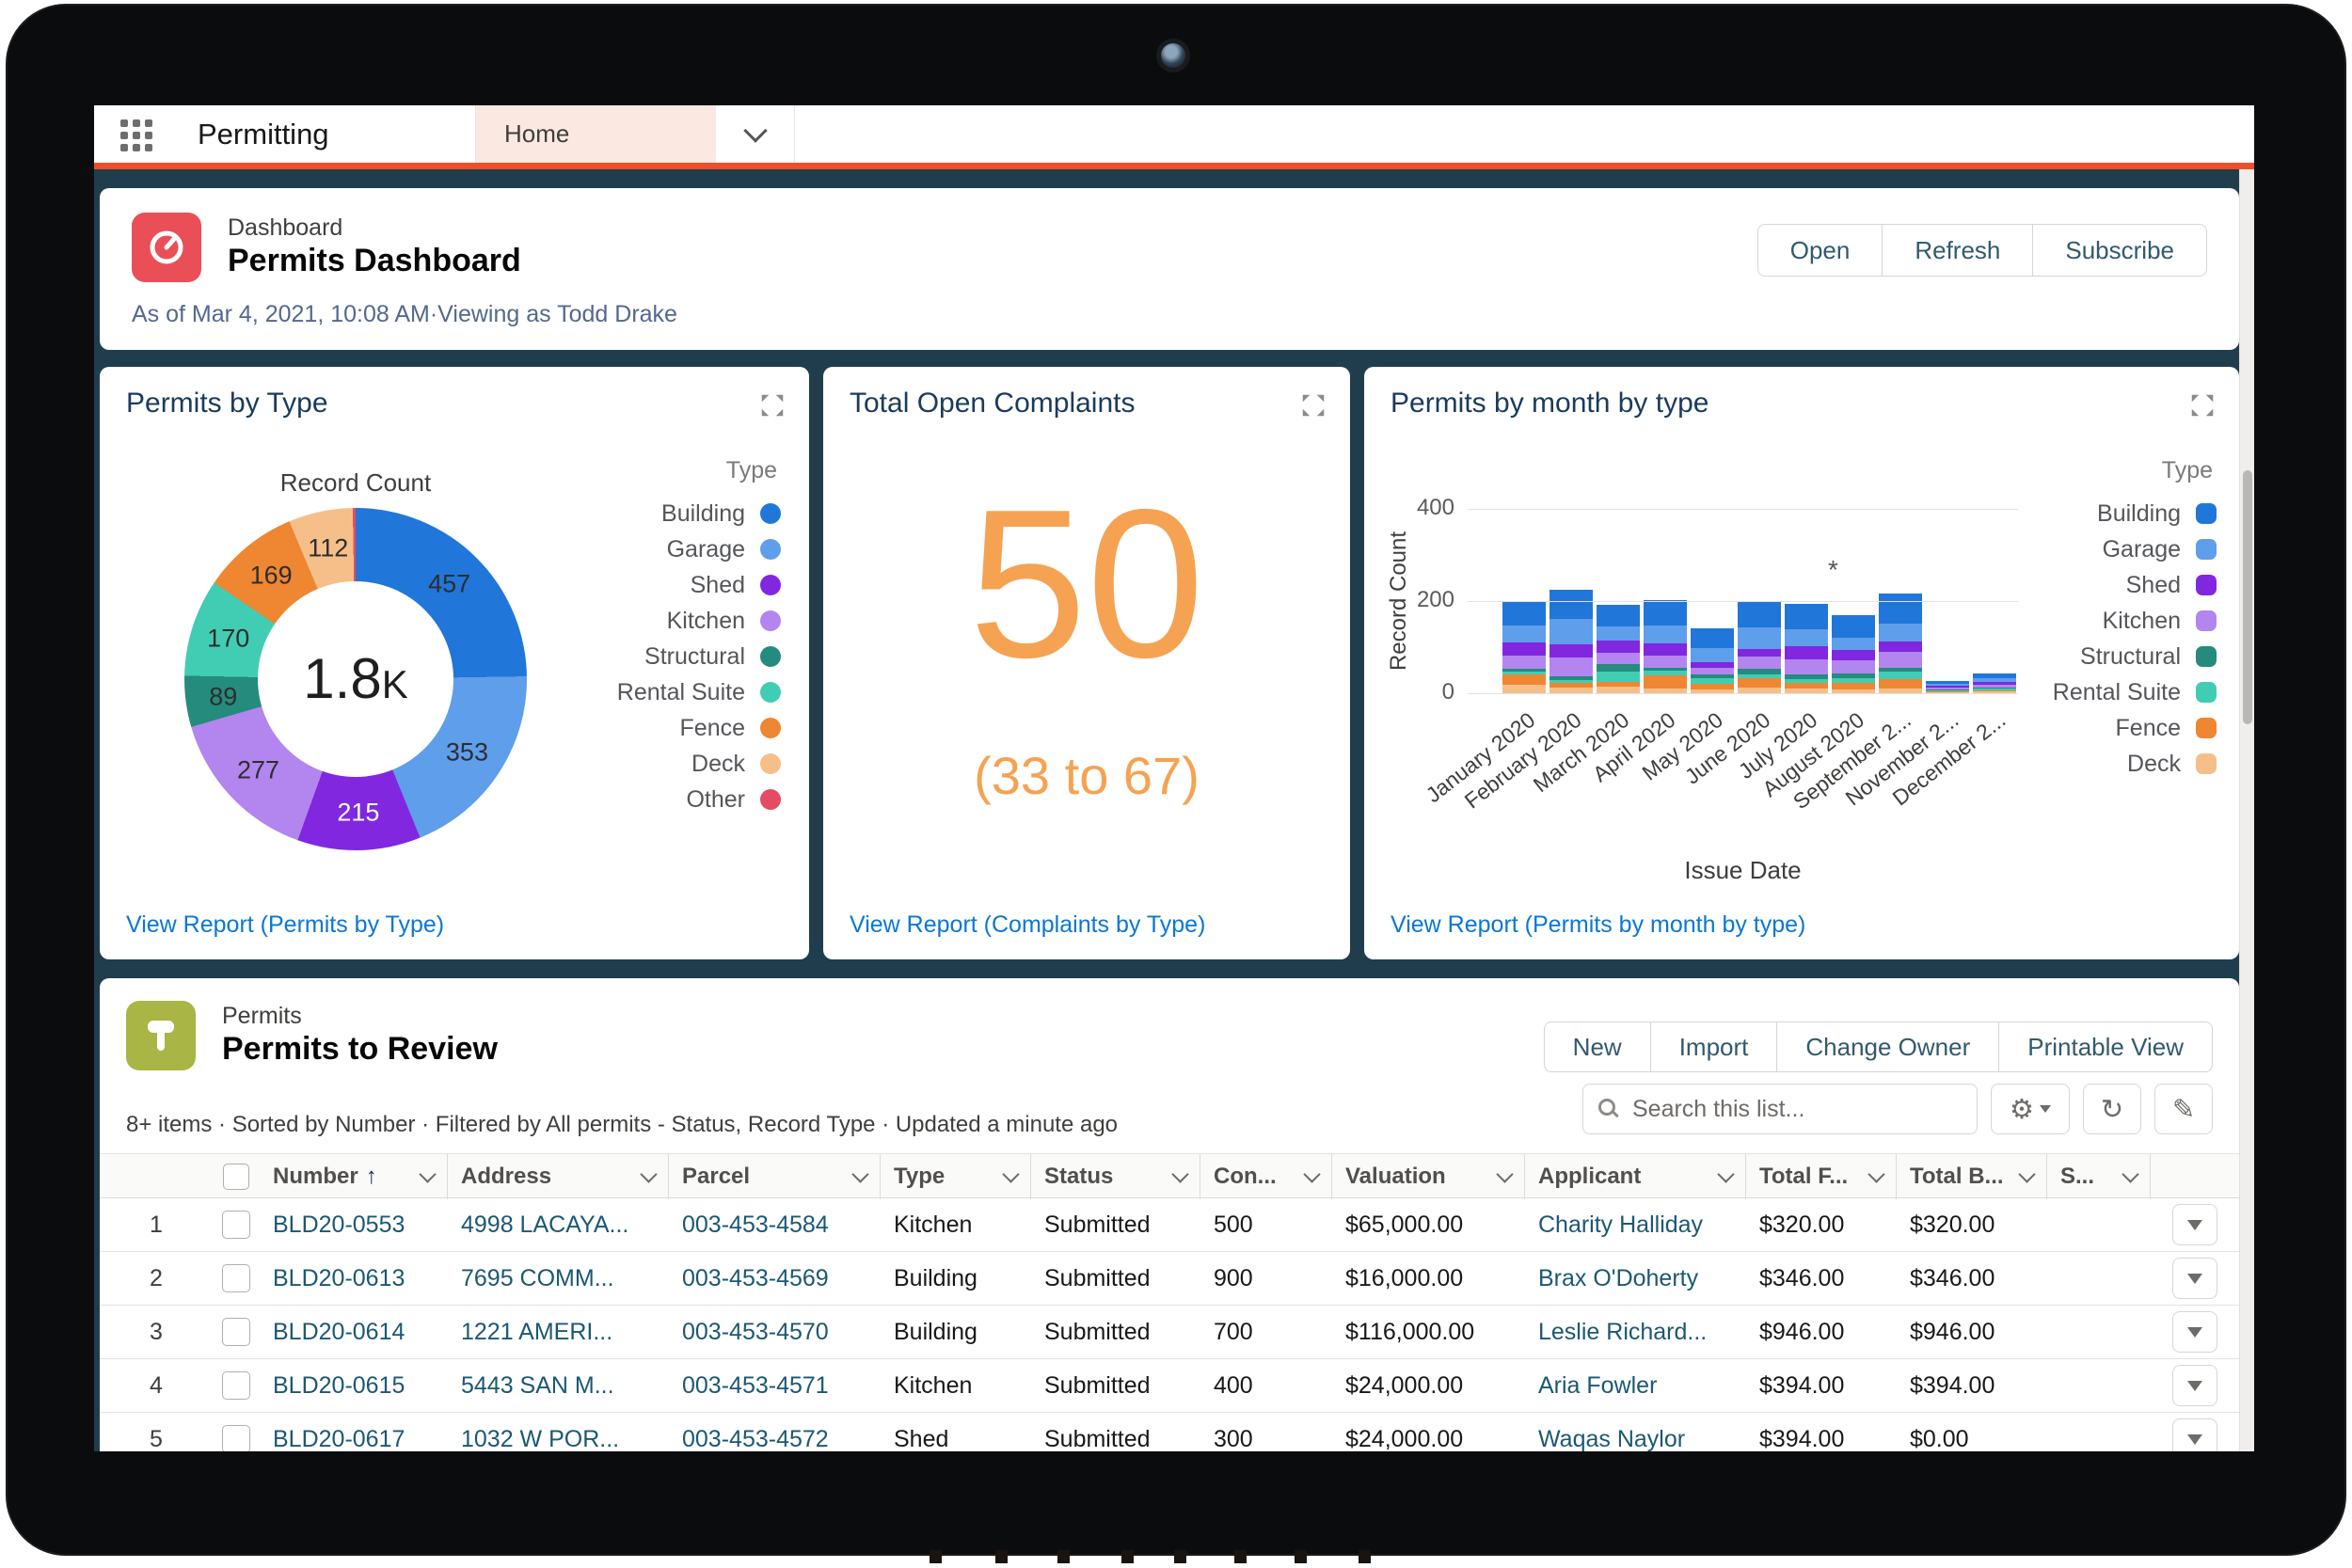 This screenshot has width=2352, height=1568. Describe the element at coordinates (339, 1278) in the screenshot. I see `permit-number-link: BLD20-0613` at that location.